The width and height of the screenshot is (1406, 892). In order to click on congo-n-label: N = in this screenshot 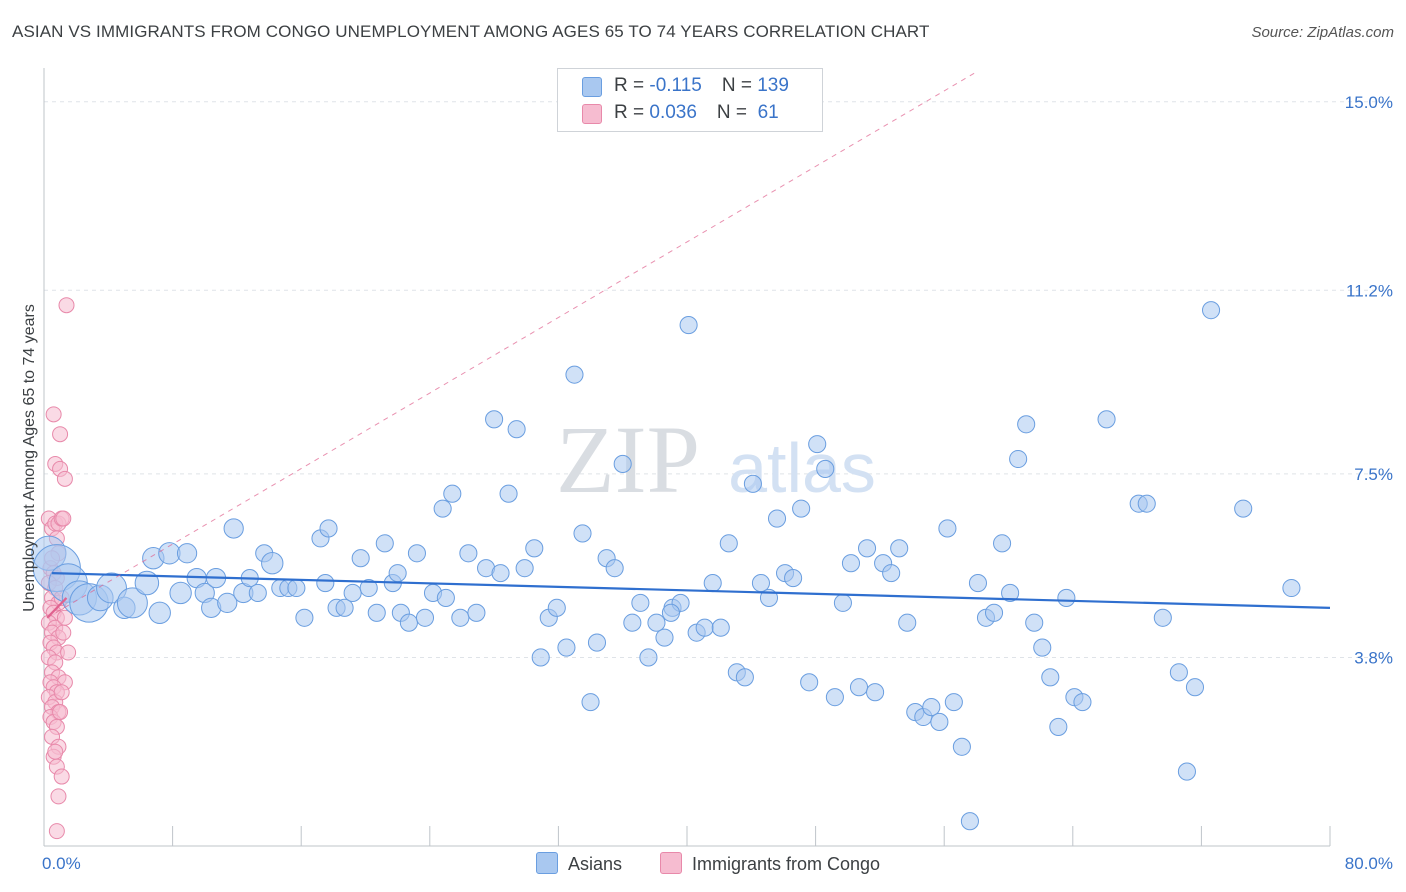, I will do `click(734, 112)`.